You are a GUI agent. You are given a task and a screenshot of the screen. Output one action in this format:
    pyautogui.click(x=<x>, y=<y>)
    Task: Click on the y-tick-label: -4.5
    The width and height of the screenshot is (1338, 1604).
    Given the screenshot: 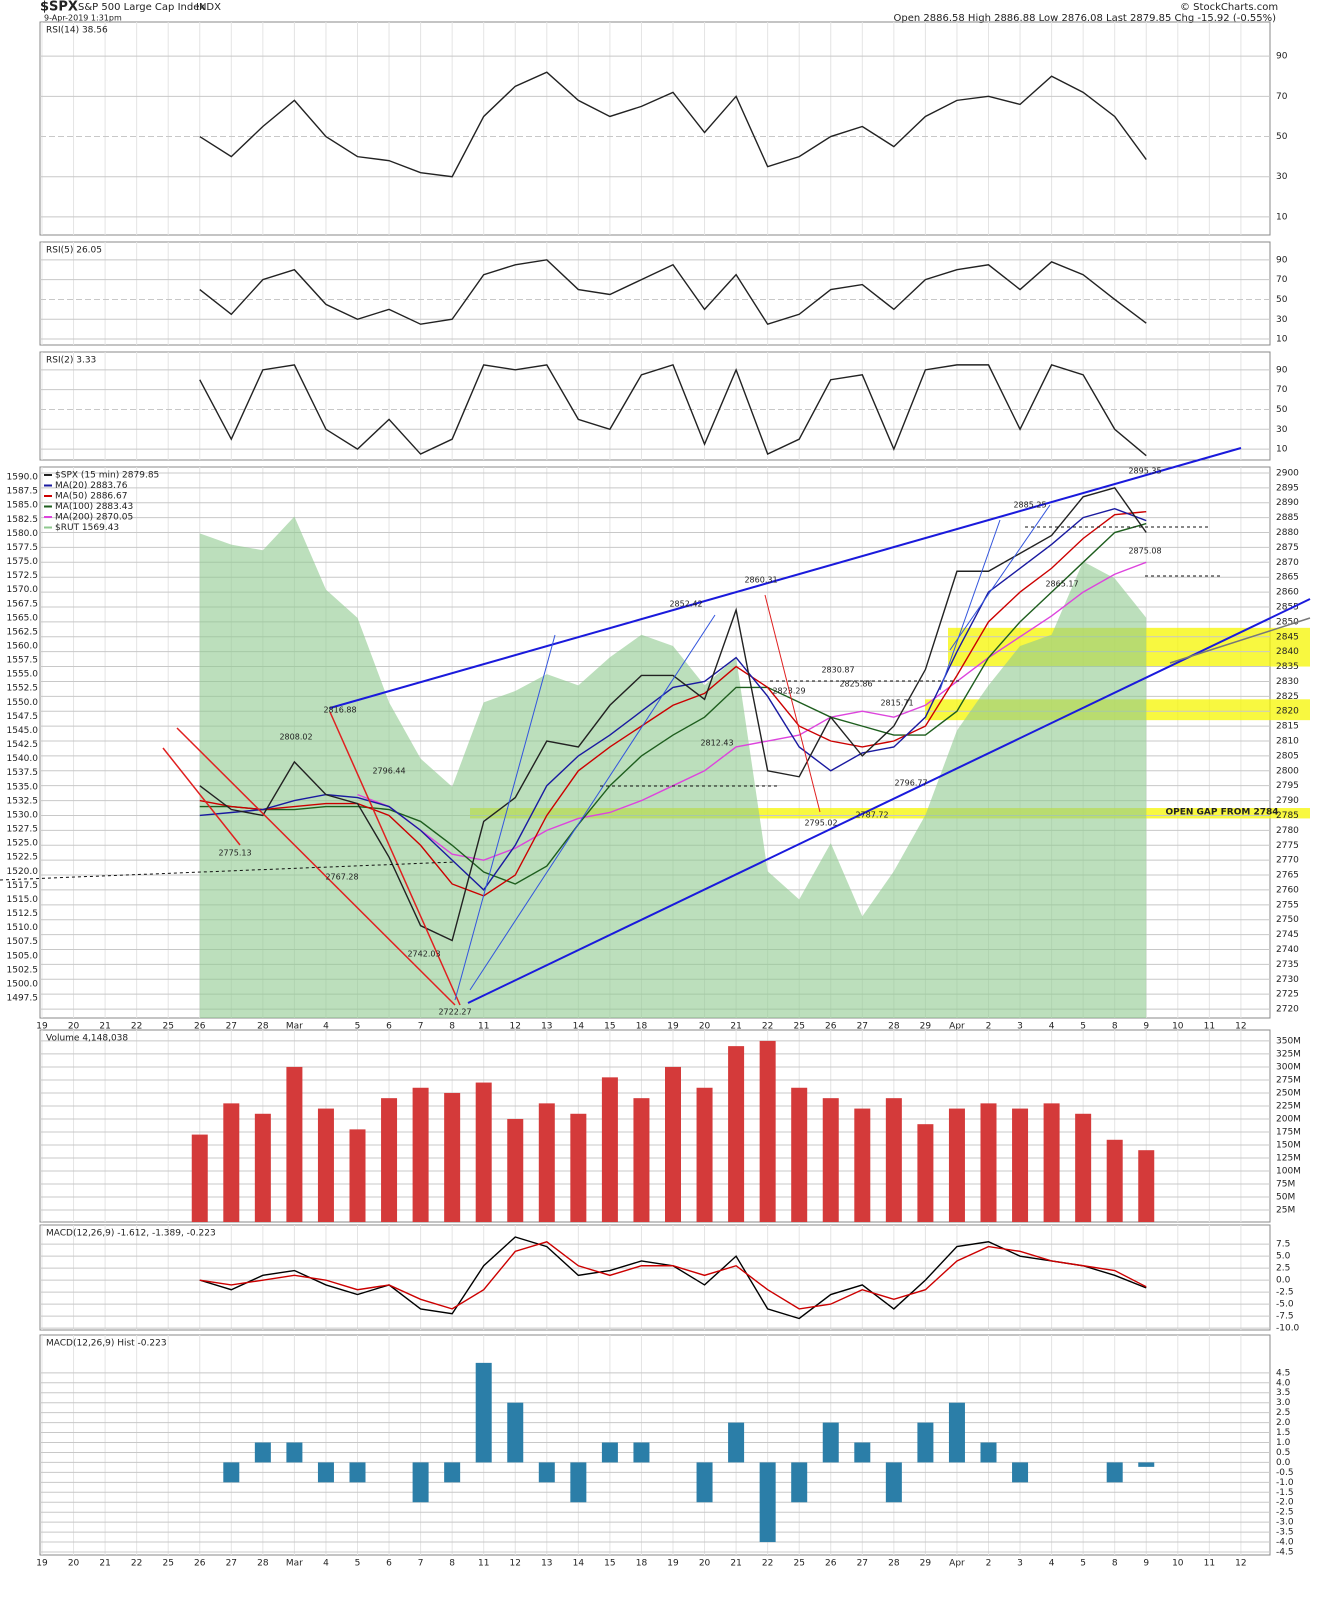 What is the action you would take?
    pyautogui.click(x=1285, y=1553)
    